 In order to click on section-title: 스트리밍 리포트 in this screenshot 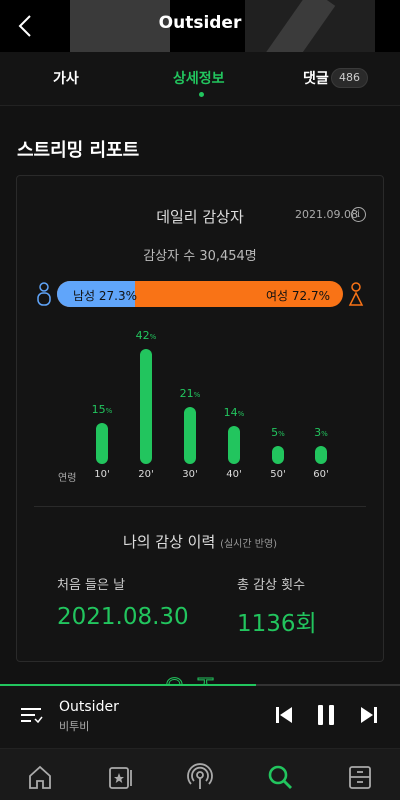, I will do `click(78, 150)`.